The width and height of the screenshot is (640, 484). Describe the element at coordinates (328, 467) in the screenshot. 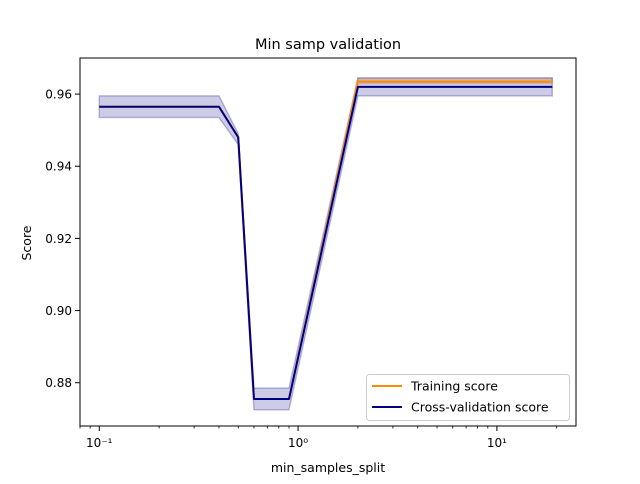

I see `x-axis-label: min_samples_split` at that location.